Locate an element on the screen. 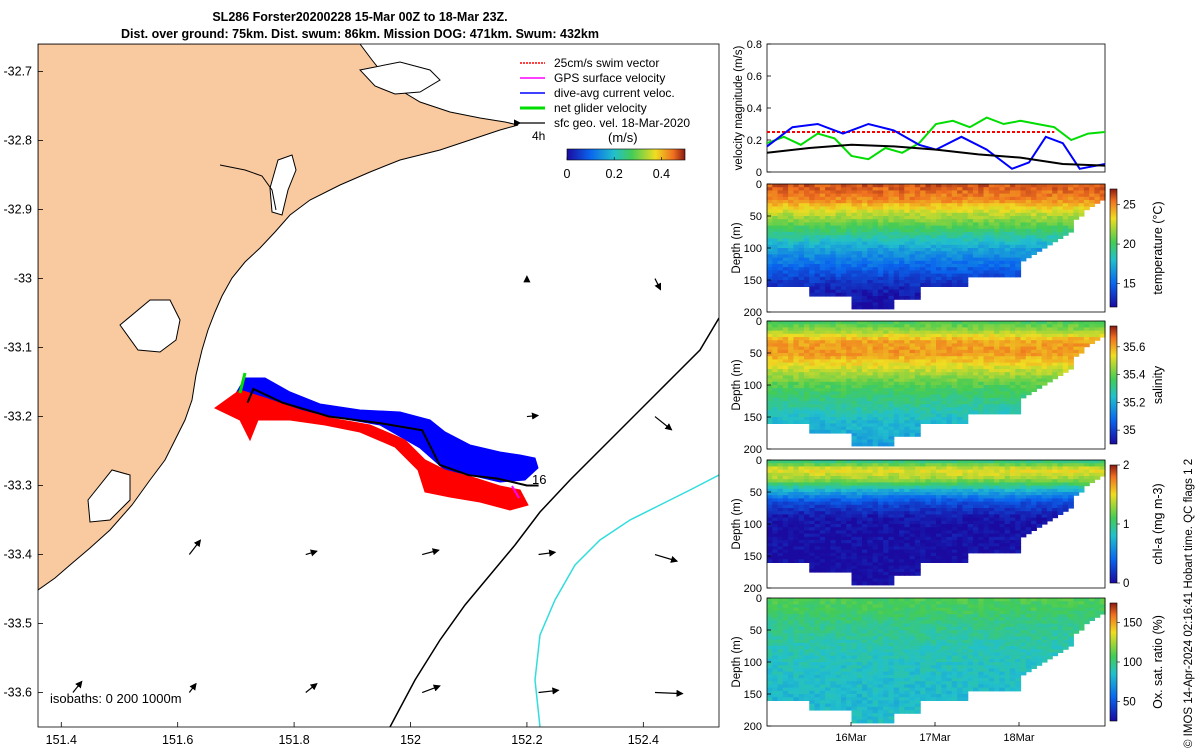 Image resolution: width=1200 pixels, height=750 pixels. section-ytick-label: 200 is located at coordinates (753, 313).